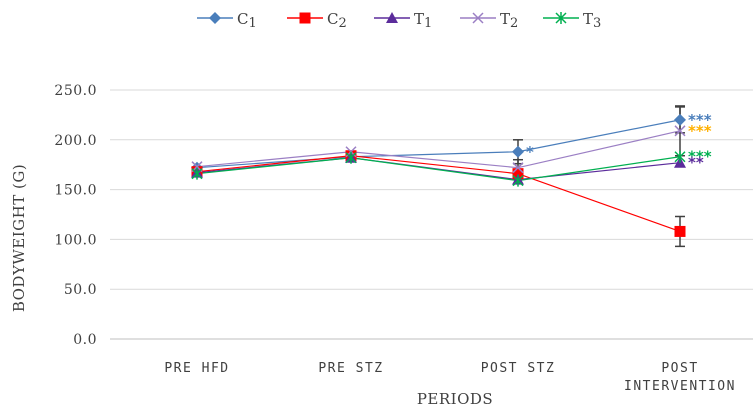  What do you see at coordinates (317, 20) in the screenshot?
I see `legend-item-c2: C2` at bounding box center [317, 20].